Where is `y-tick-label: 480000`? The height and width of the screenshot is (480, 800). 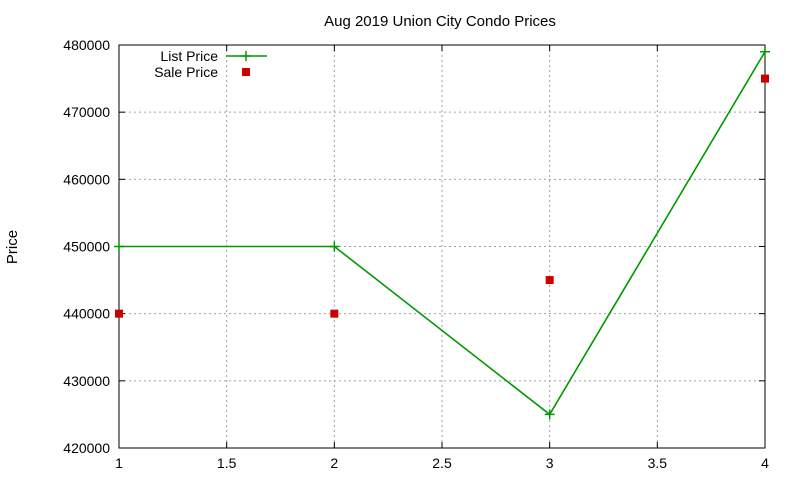
y-tick-label: 480000 is located at coordinates (86, 45).